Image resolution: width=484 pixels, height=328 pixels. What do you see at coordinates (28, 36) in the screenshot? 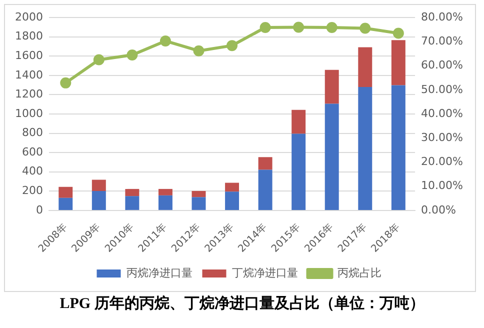
I see `y-tick-label: 1800` at bounding box center [28, 36].